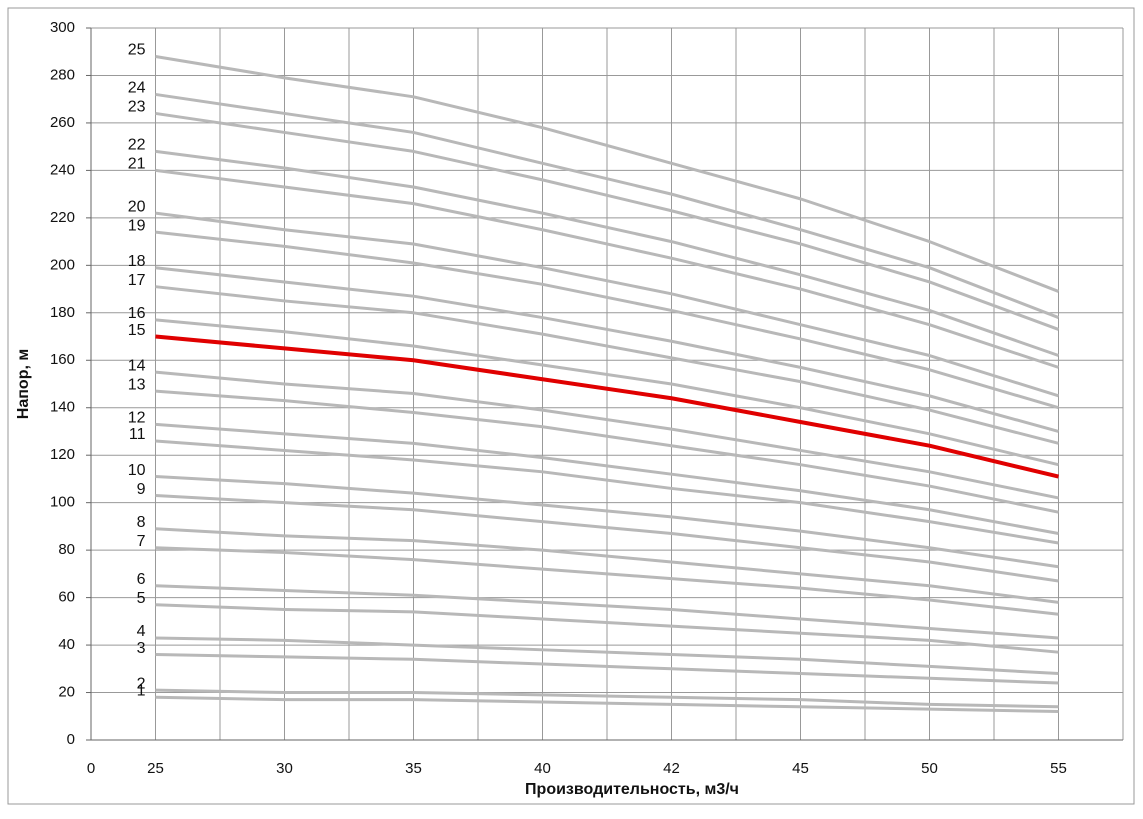 The height and width of the screenshot is (819, 1143). I want to click on series-label: 20, so click(137, 206).